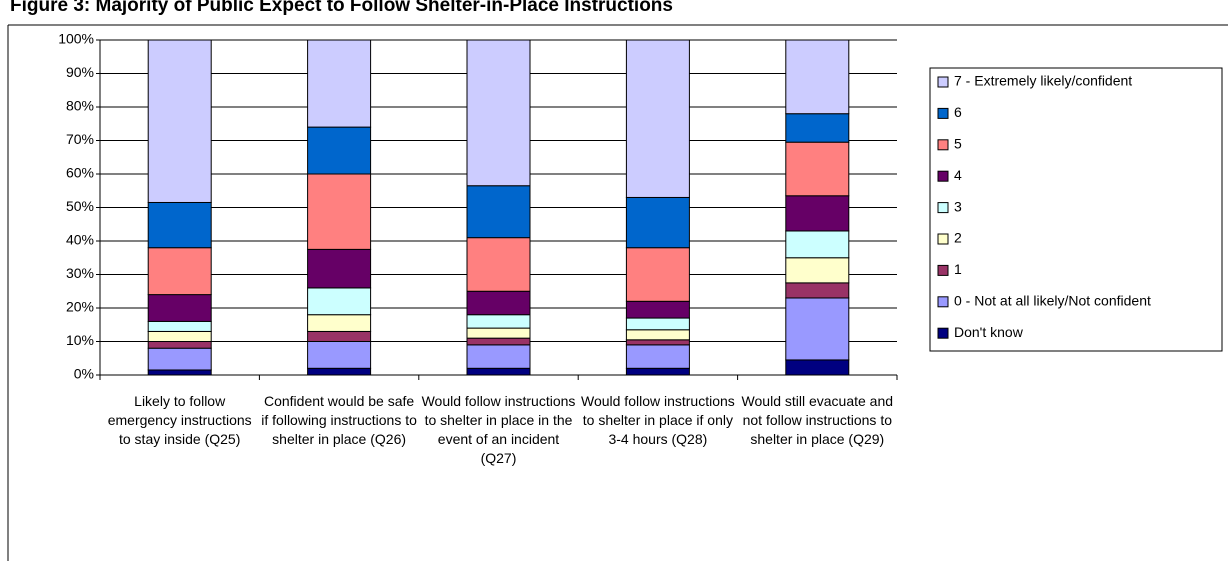  Describe the element at coordinates (958, 144) in the screenshot. I see `legend-label: 5` at that location.